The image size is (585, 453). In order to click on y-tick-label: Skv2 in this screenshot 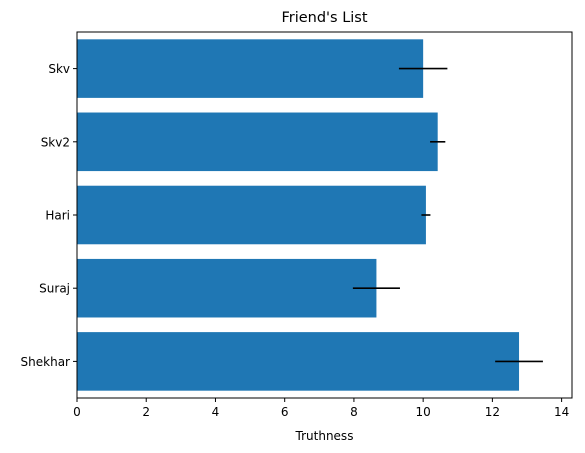, I will do `click(55, 142)`.